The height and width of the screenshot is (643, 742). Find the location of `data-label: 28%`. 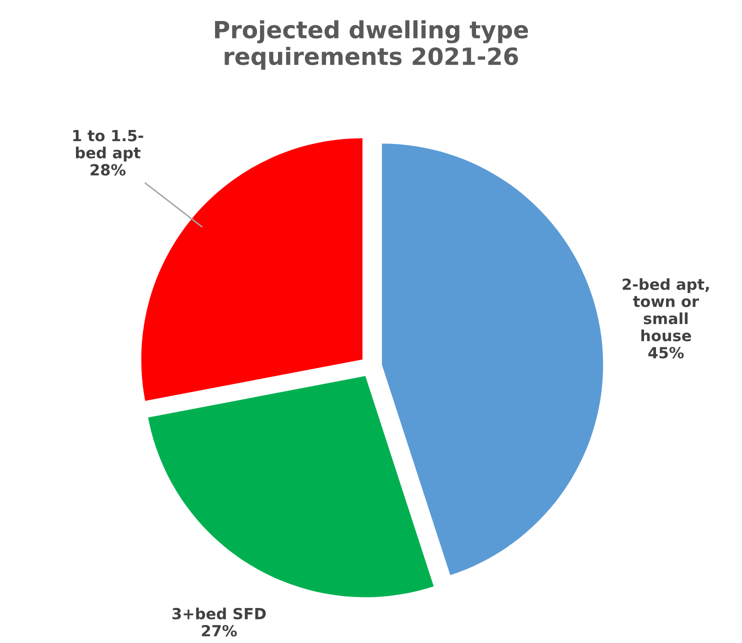

data-label: 28% is located at coordinates (108, 170).